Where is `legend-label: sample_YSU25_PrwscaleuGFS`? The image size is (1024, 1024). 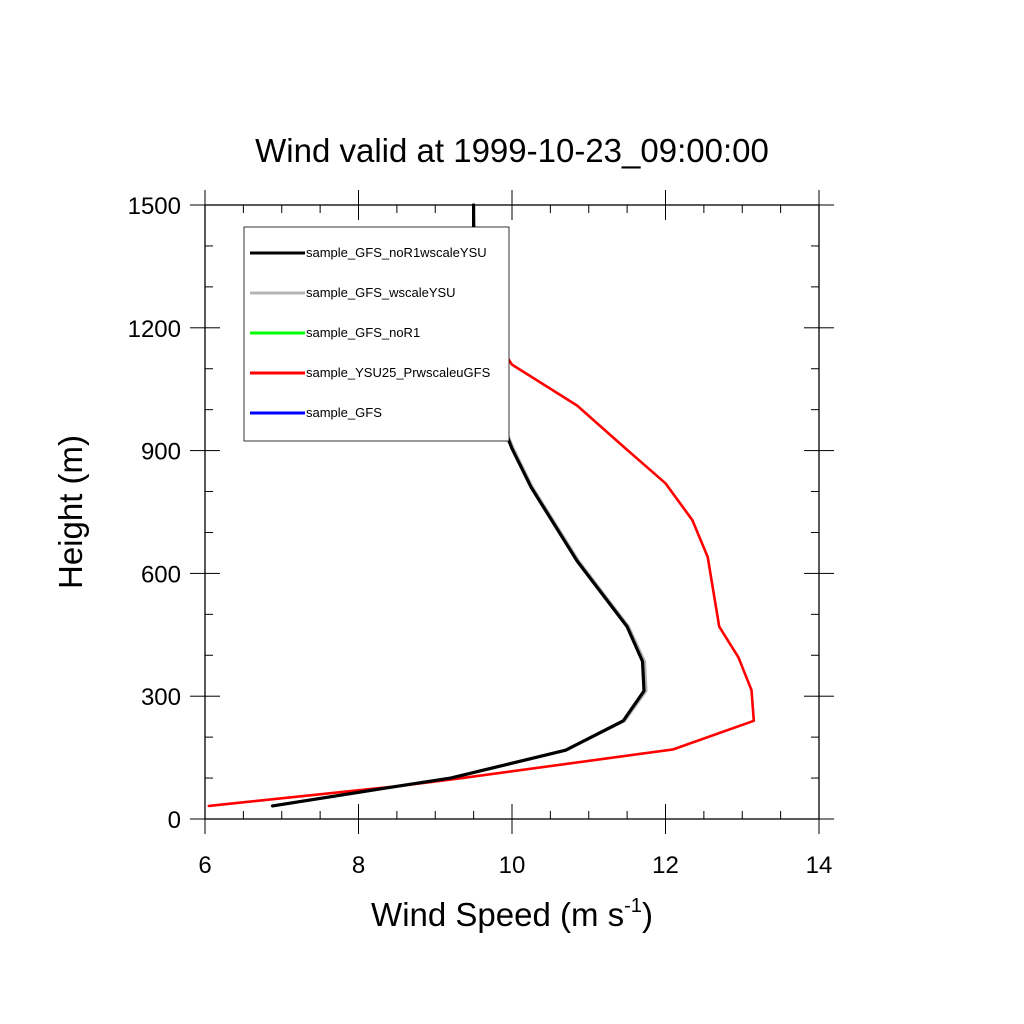 legend-label: sample_YSU25_PrwscaleuGFS is located at coordinates (398, 372).